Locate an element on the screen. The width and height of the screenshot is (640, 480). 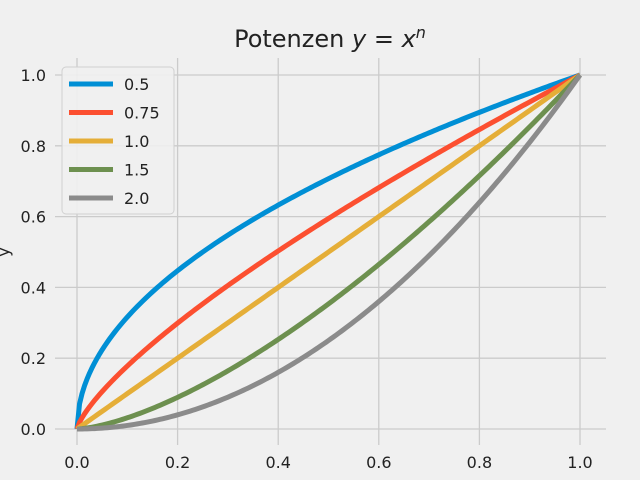
chart-title: Potenzen y = xn is located at coordinates (330, 38).